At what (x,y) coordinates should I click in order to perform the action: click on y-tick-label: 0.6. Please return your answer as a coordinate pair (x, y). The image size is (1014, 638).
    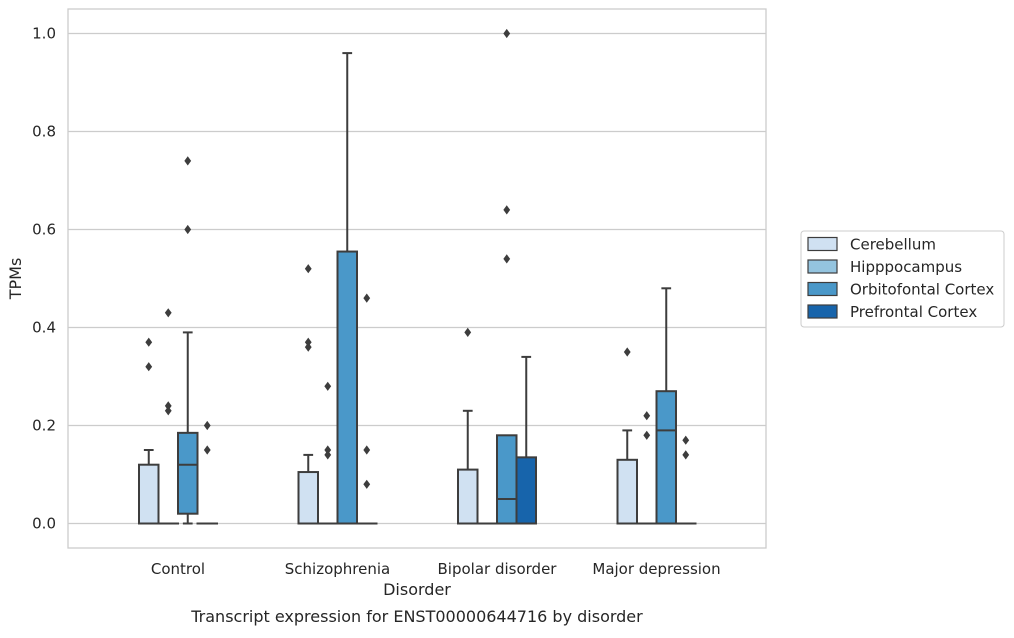
    Looking at the image, I should click on (44, 230).